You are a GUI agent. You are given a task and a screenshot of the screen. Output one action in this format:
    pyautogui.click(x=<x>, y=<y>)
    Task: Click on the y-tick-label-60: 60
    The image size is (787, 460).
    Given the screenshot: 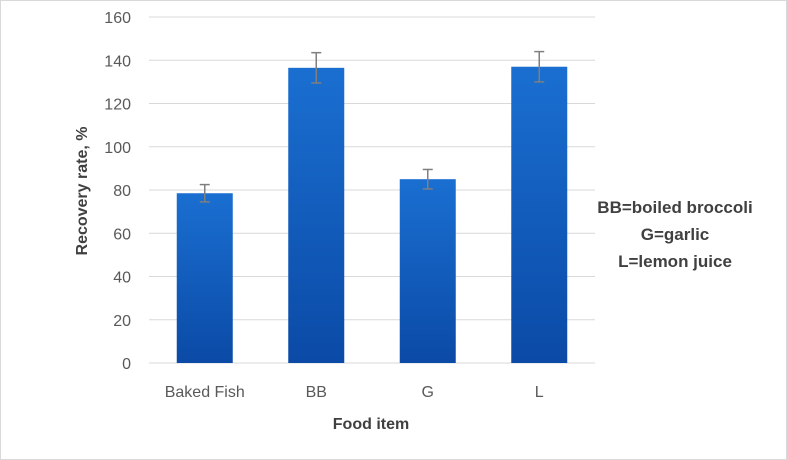 What is the action you would take?
    pyautogui.click(x=122, y=234)
    